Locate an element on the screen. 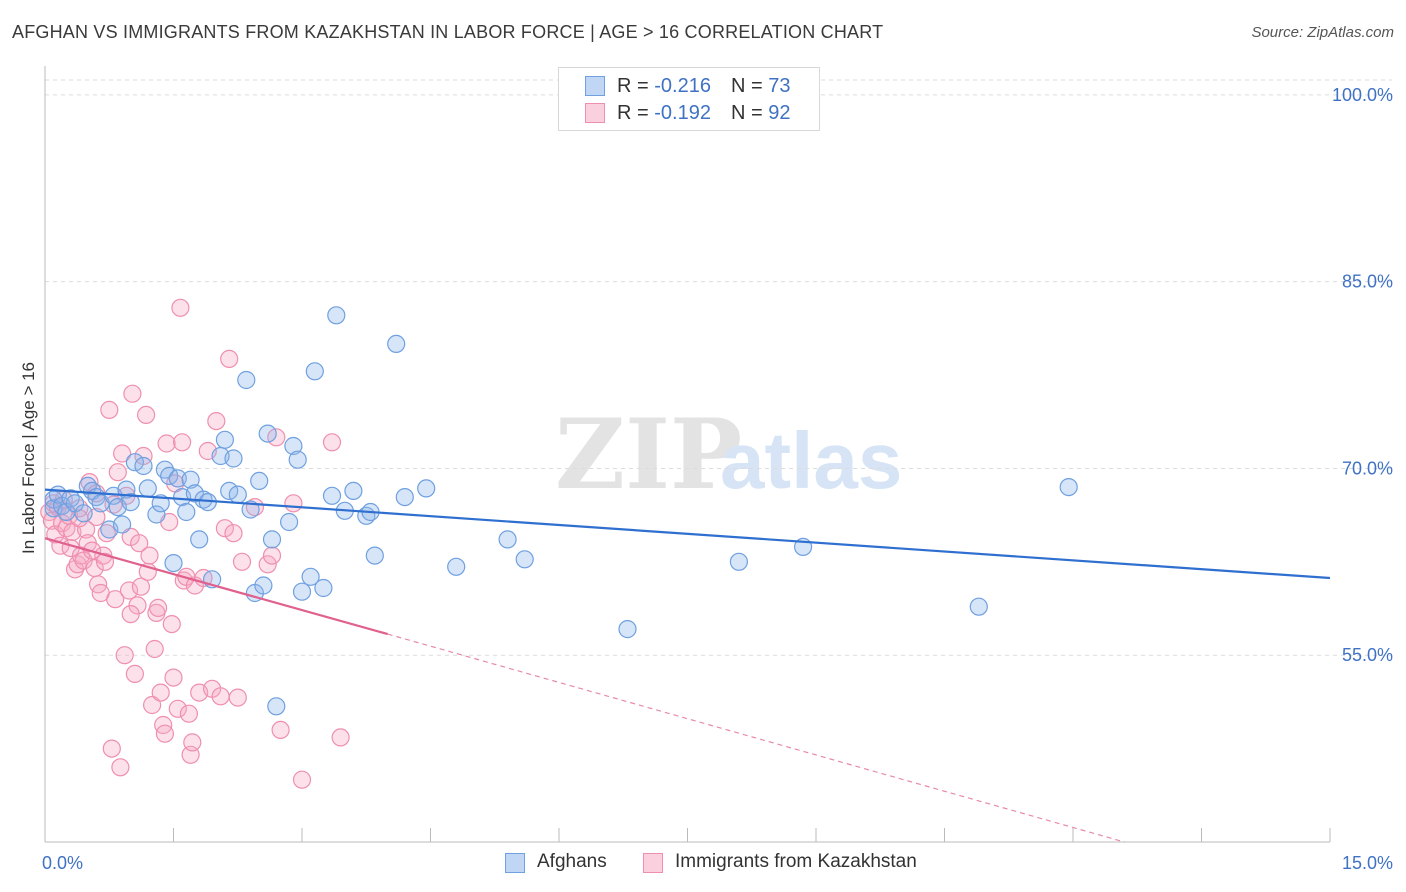 This screenshot has width=1406, height=892. legend-r-value: -0.192 is located at coordinates (682, 113).